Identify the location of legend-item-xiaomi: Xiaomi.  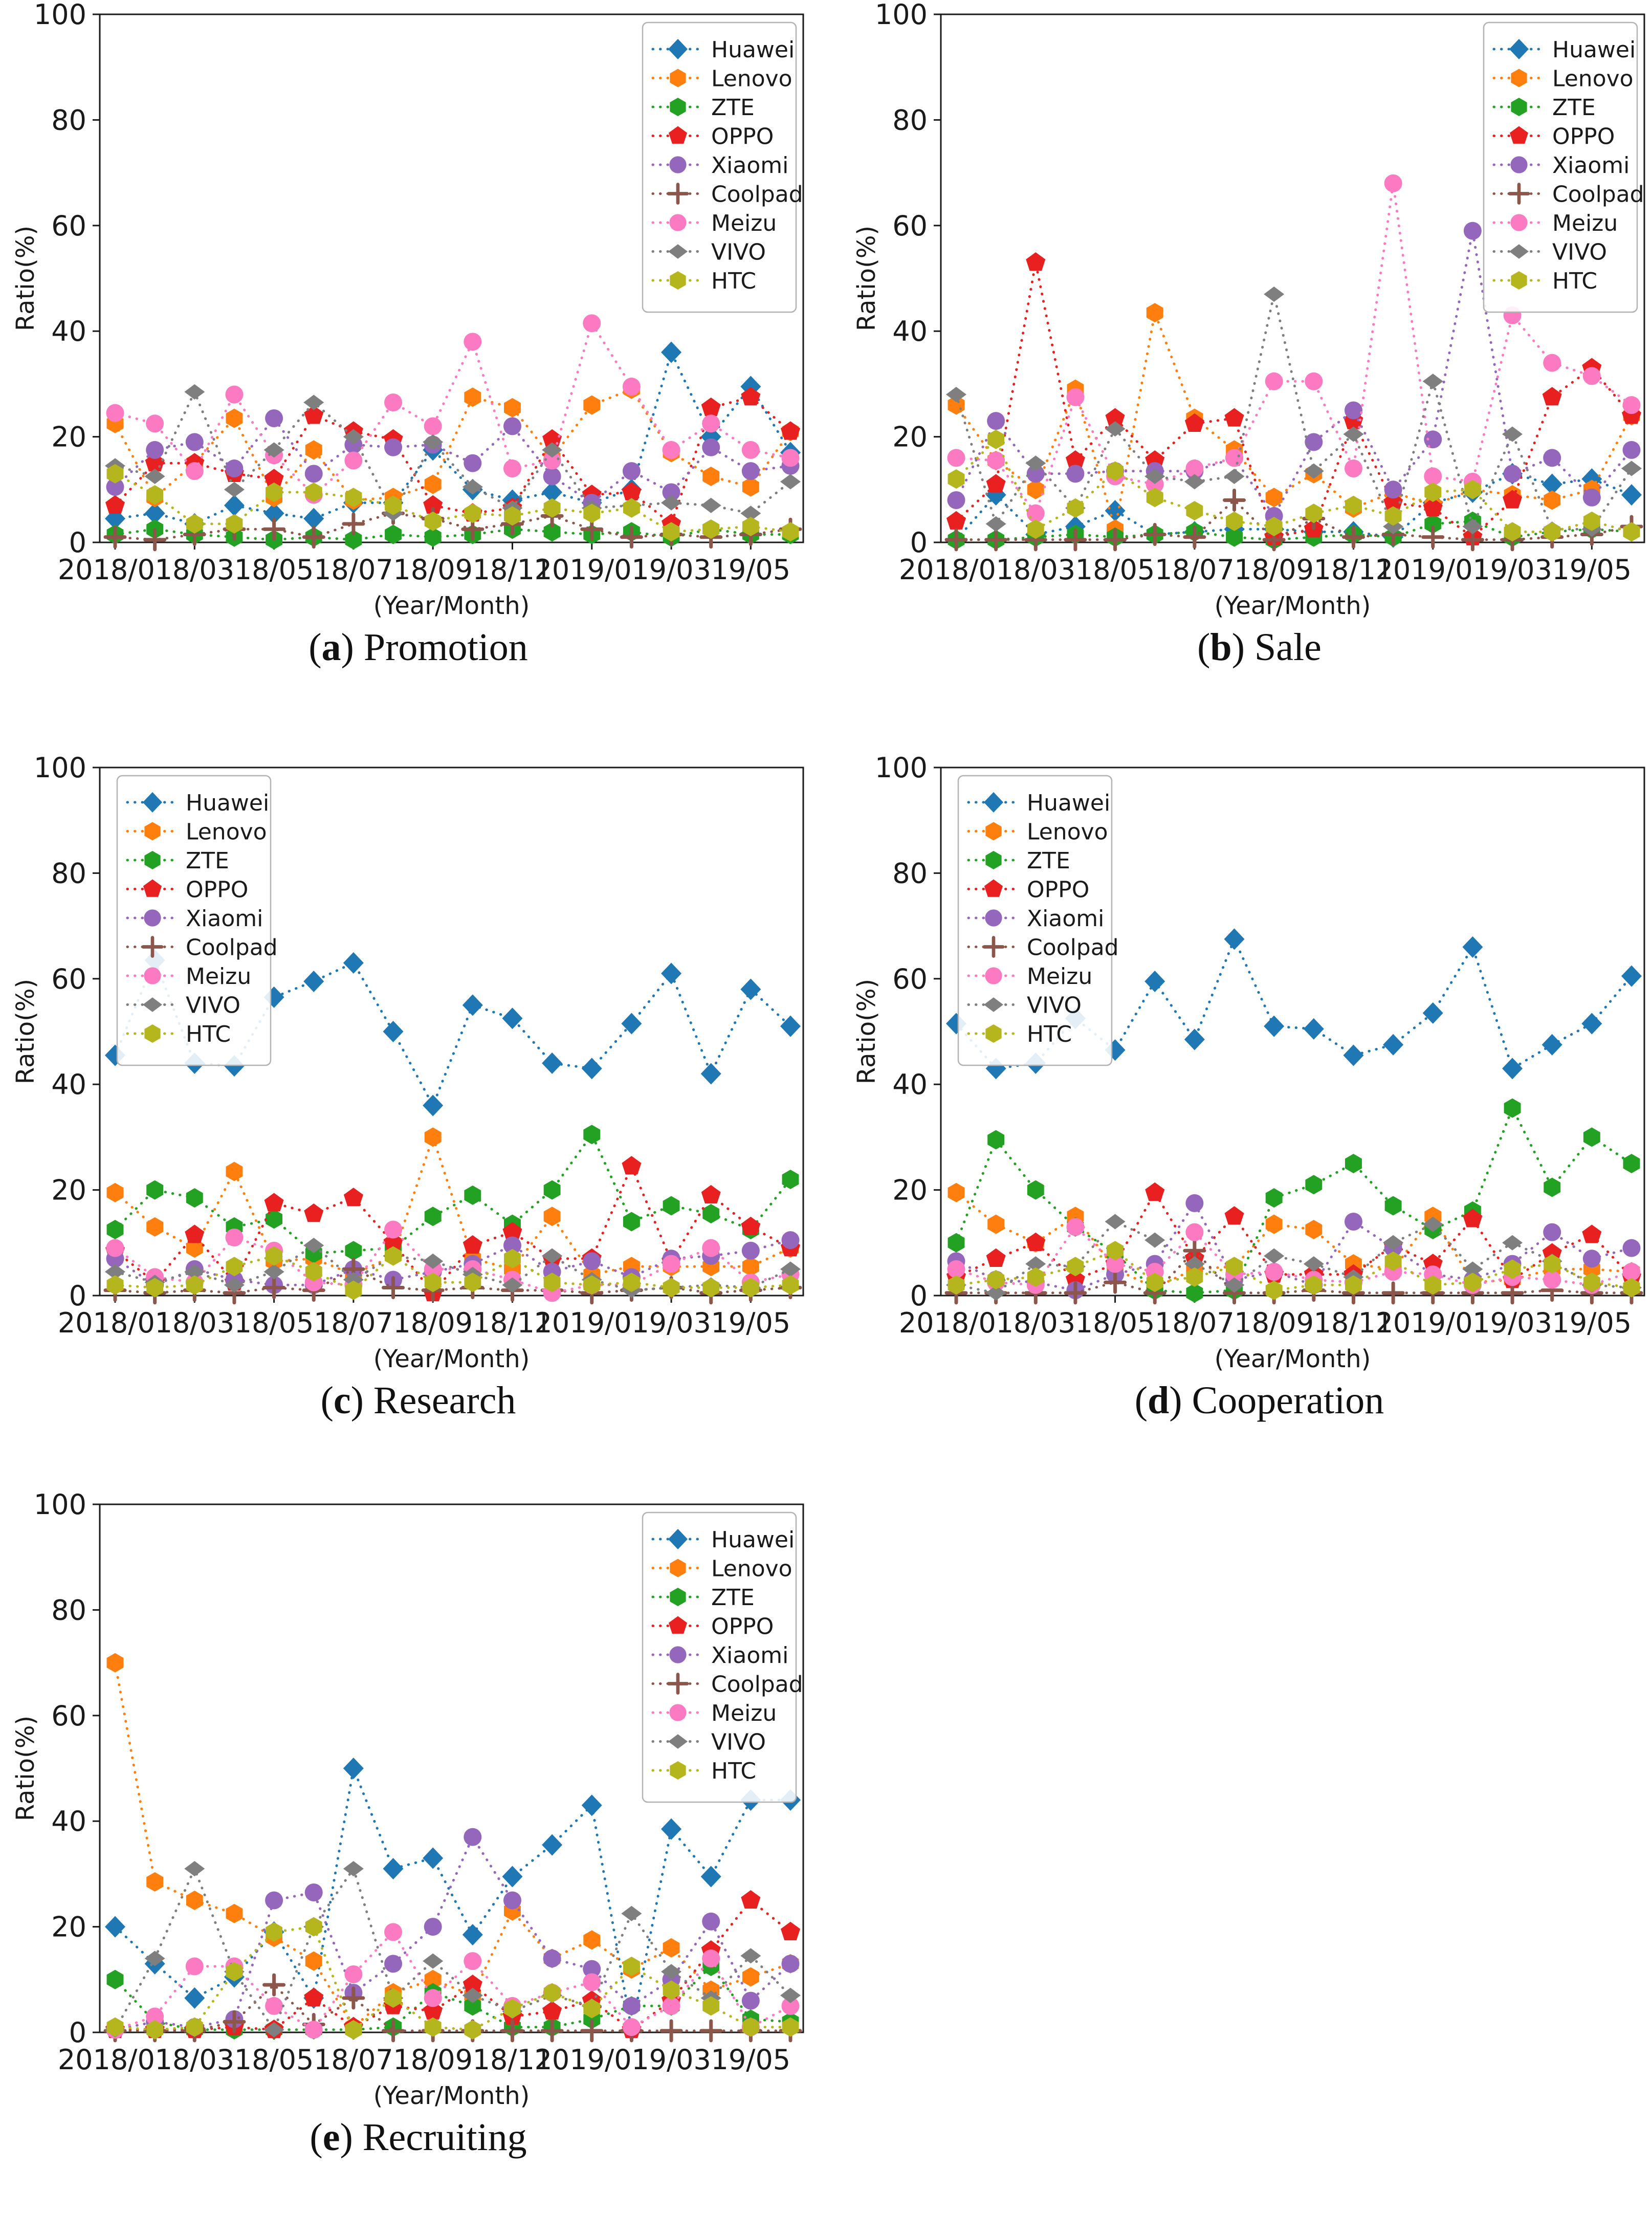
(194, 919).